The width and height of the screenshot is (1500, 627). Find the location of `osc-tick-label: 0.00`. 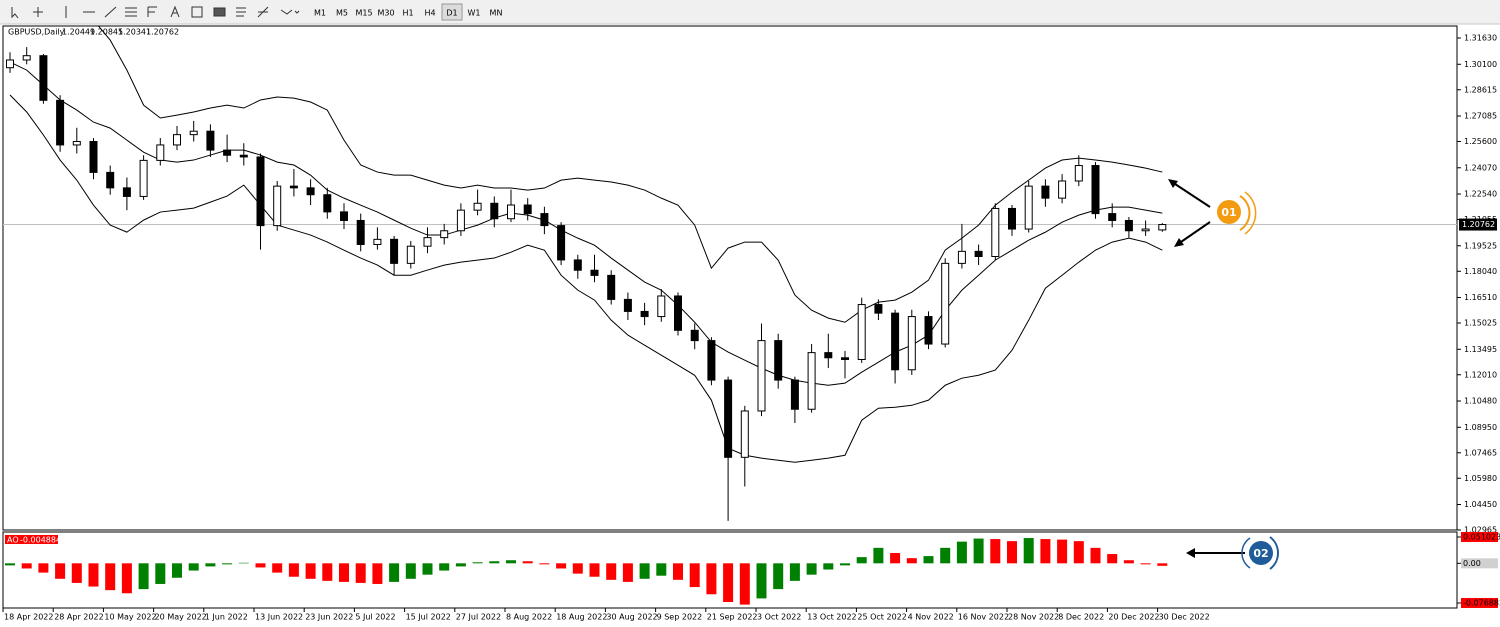

osc-tick-label: 0.00 is located at coordinates (1472, 563).